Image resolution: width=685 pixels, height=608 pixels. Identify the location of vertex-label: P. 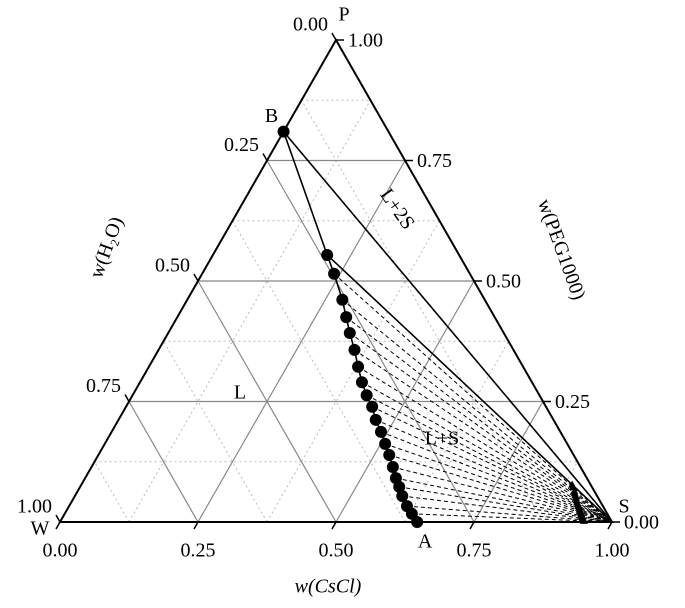
(343, 15).